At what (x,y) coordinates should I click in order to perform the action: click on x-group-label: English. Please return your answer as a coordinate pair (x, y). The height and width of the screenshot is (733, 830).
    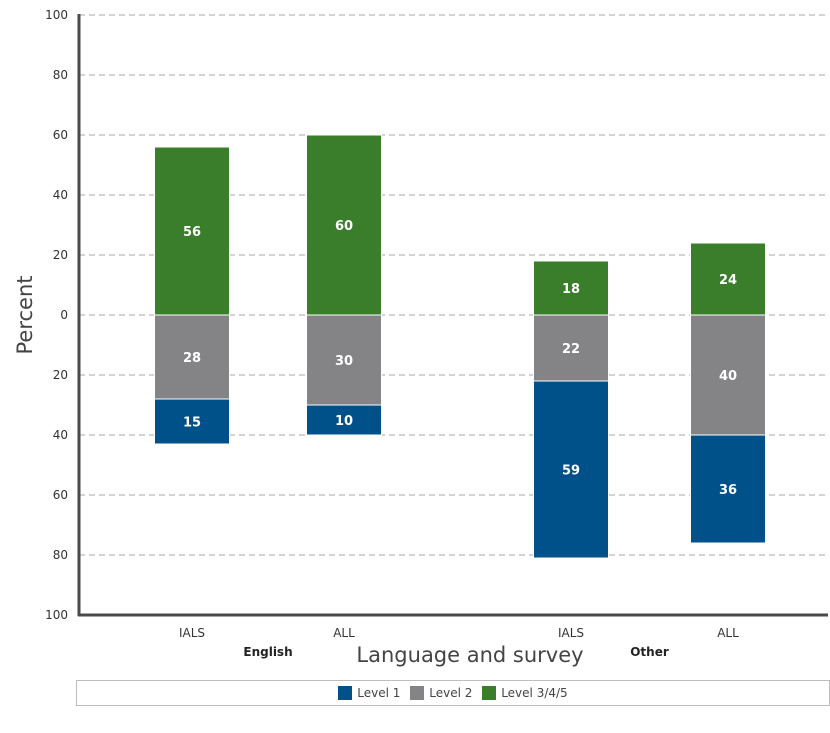
    Looking at the image, I should click on (267, 652).